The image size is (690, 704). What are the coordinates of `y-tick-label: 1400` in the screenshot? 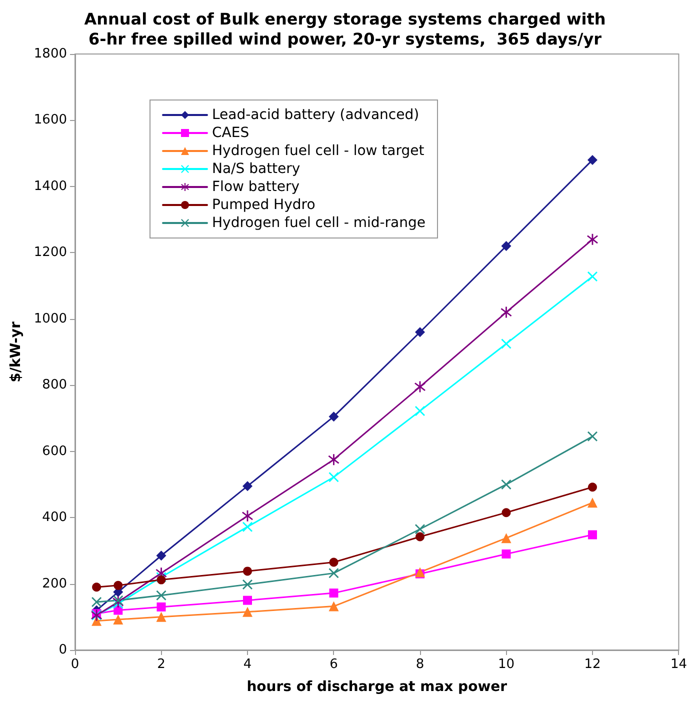 It's located at (50, 186).